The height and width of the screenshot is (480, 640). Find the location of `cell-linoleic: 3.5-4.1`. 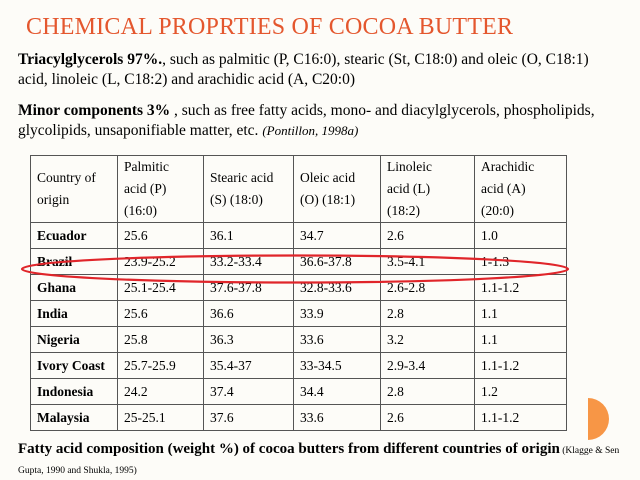

cell-linoleic: 3.5-4.1 is located at coordinates (427, 261).